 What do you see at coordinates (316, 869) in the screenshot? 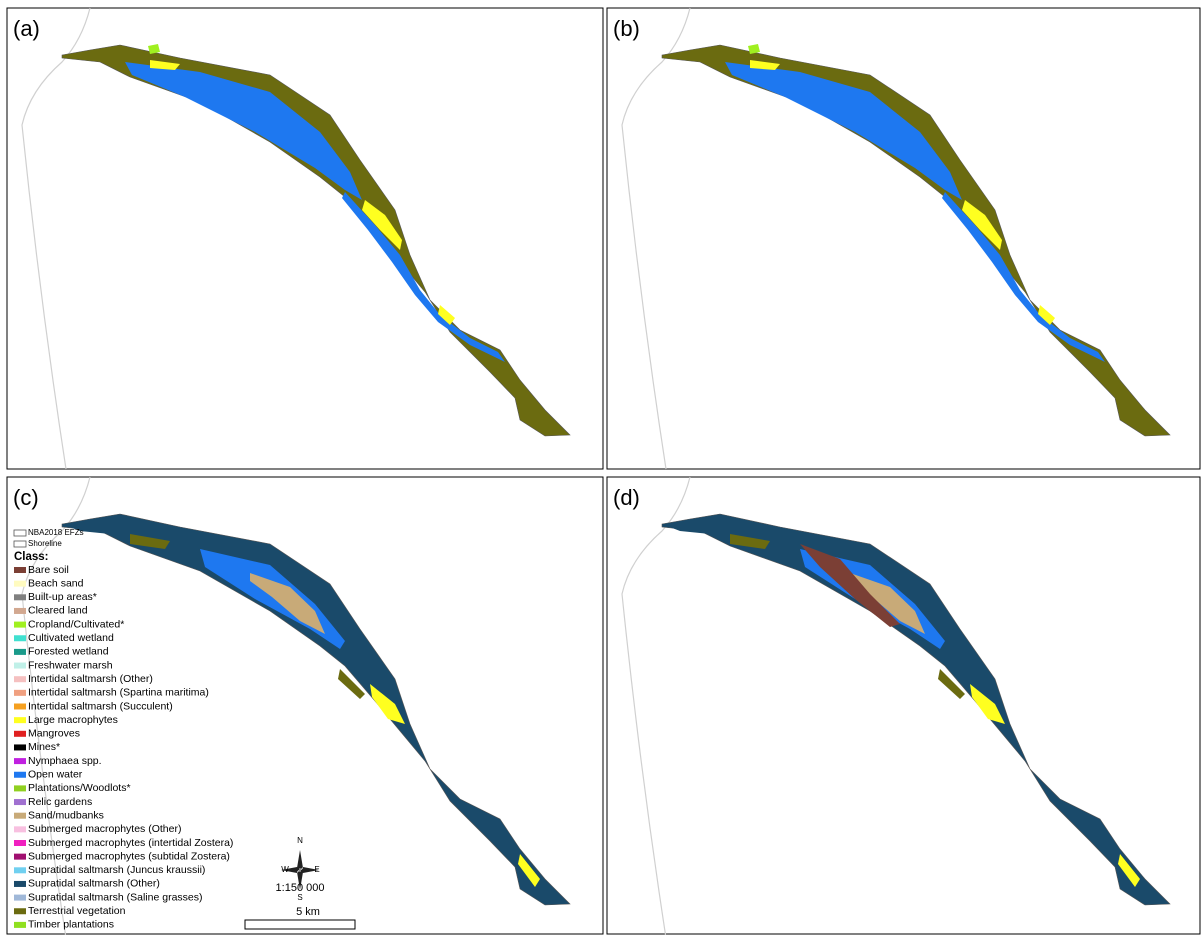
I see `compass-e: E` at bounding box center [316, 869].